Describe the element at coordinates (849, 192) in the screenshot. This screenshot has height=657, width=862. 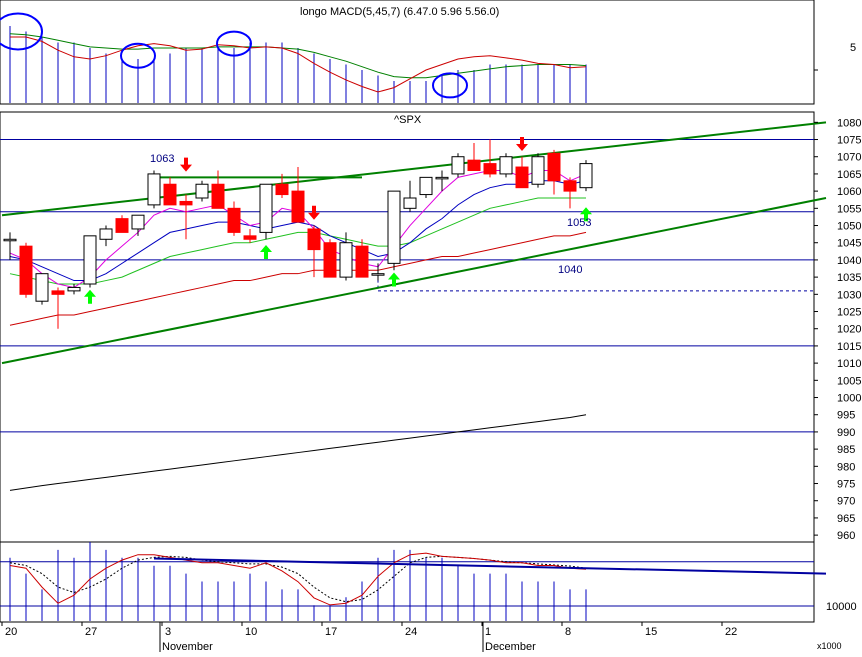
I see `y-tick-label: 1060` at that location.